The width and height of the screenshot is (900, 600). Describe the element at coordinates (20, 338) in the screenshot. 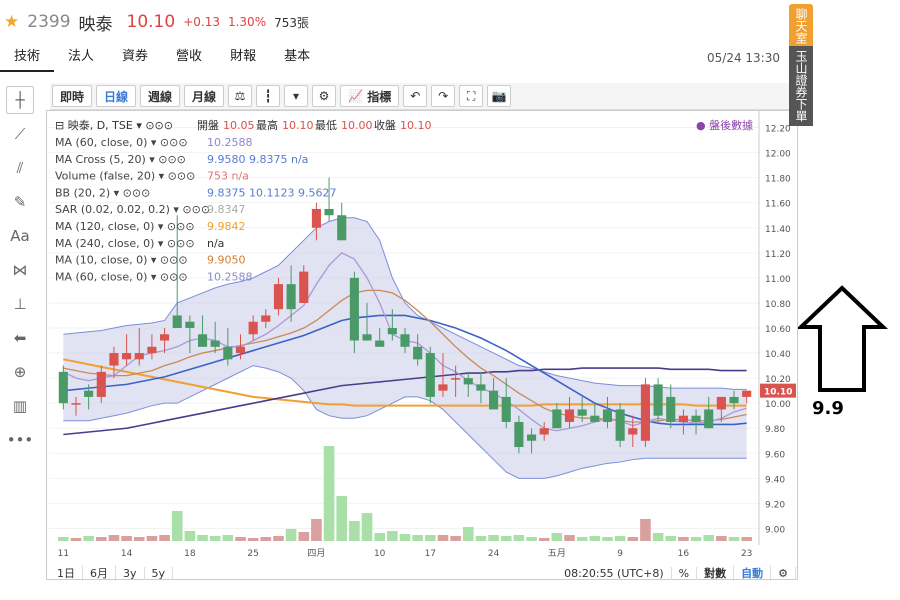

I see `arrow-left-icon: ⬅` at that location.